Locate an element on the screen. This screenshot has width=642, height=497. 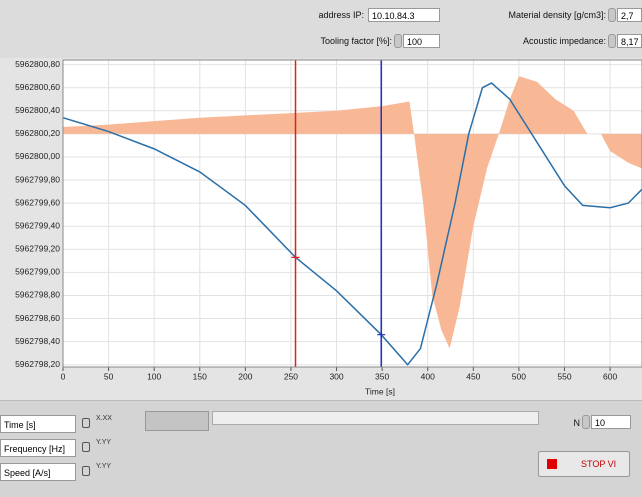
impedance-input: 8,17 is located at coordinates (629, 41).